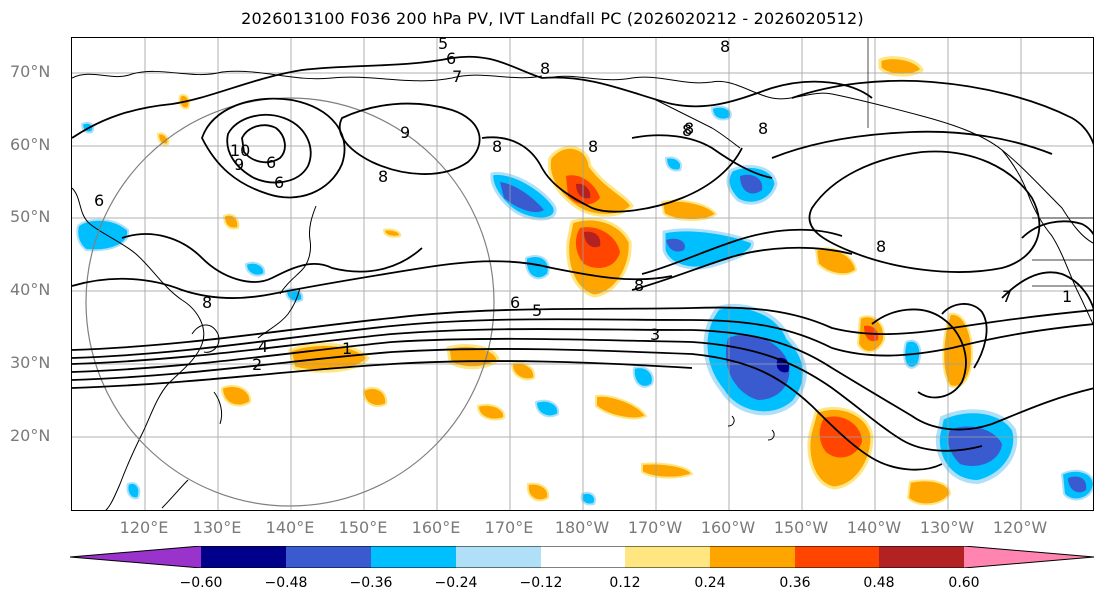 The image size is (1105, 604). What do you see at coordinates (1029, 557) in the screenshot?
I see `colorbar-extend-high` at bounding box center [1029, 557].